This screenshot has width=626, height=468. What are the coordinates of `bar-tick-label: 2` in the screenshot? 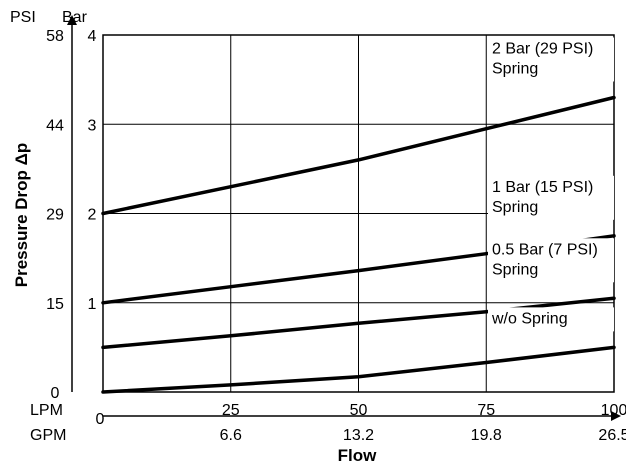 It's located at (92, 215).